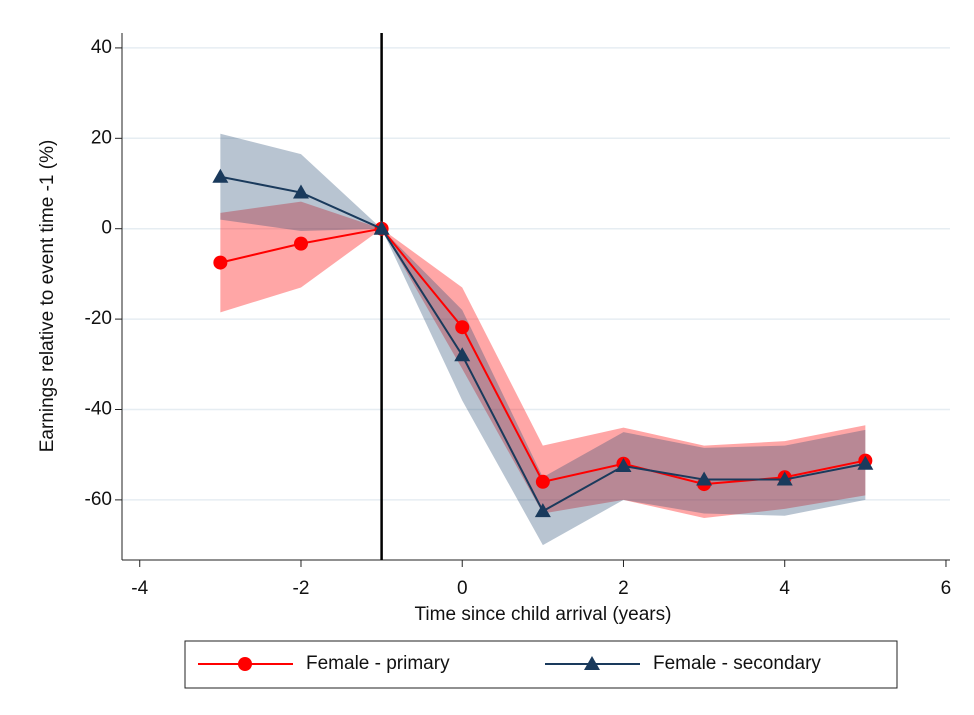 The image size is (974, 715). What do you see at coordinates (139, 588) in the screenshot?
I see `x-tick-label: -4` at bounding box center [139, 588].